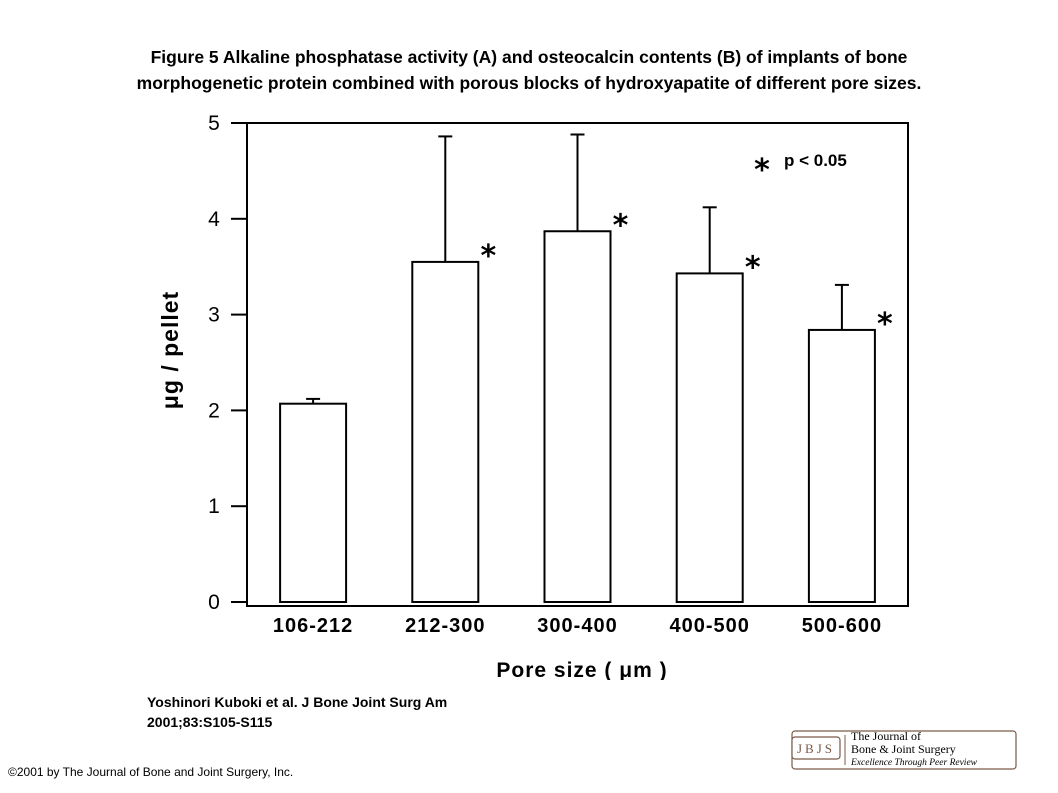 The height and width of the screenshot is (793, 1058). I want to click on logo-tagline: Excellence Through Peer Review, so click(914, 763).